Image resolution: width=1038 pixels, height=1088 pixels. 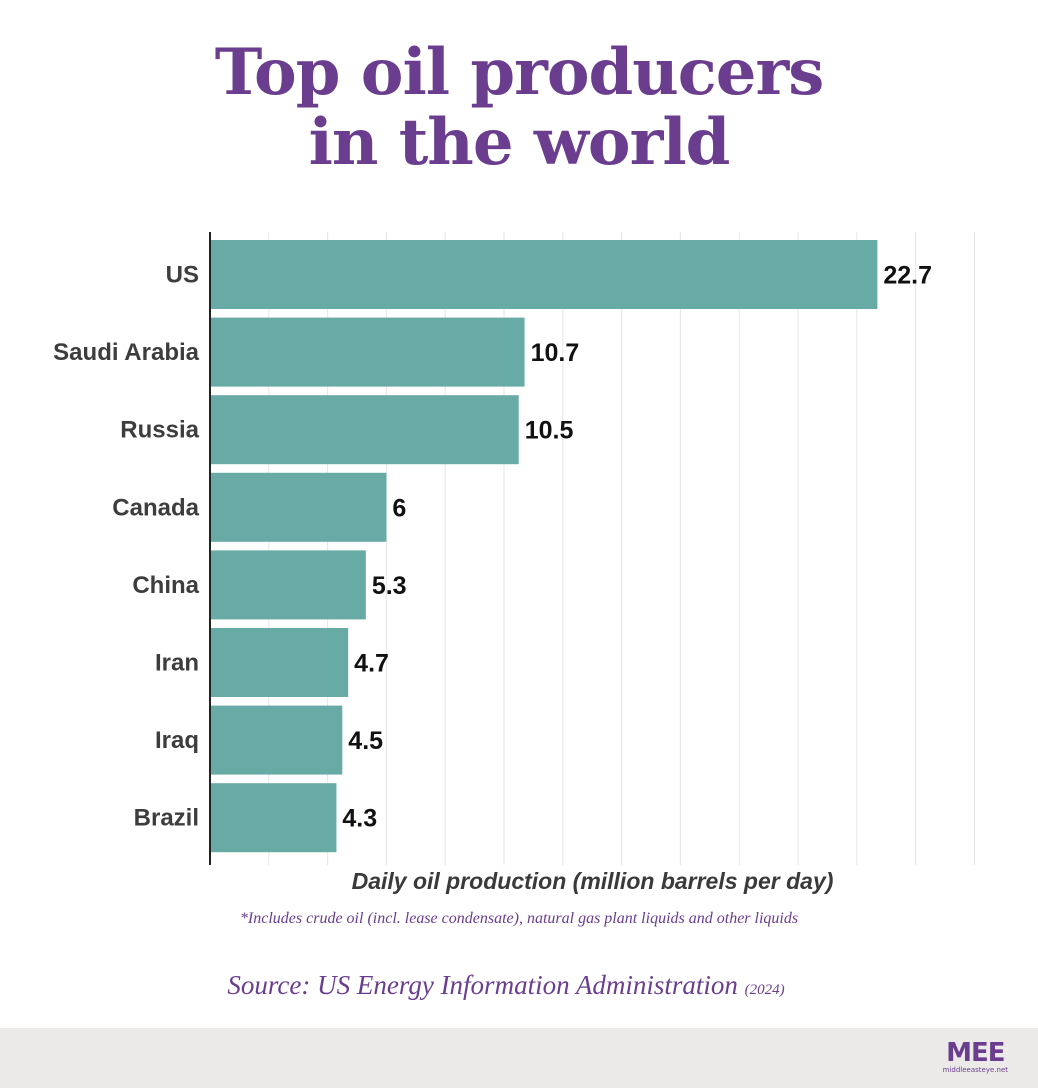 What do you see at coordinates (177, 740) in the screenshot?
I see `category-label: Iraq` at bounding box center [177, 740].